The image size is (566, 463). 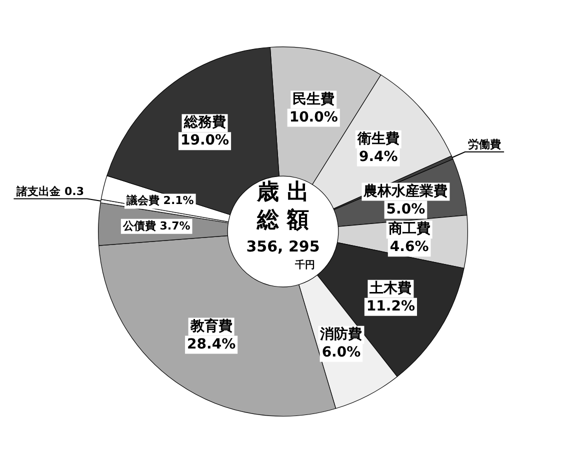 I want to click on slice-label: 衛生費, so click(x=378, y=139).